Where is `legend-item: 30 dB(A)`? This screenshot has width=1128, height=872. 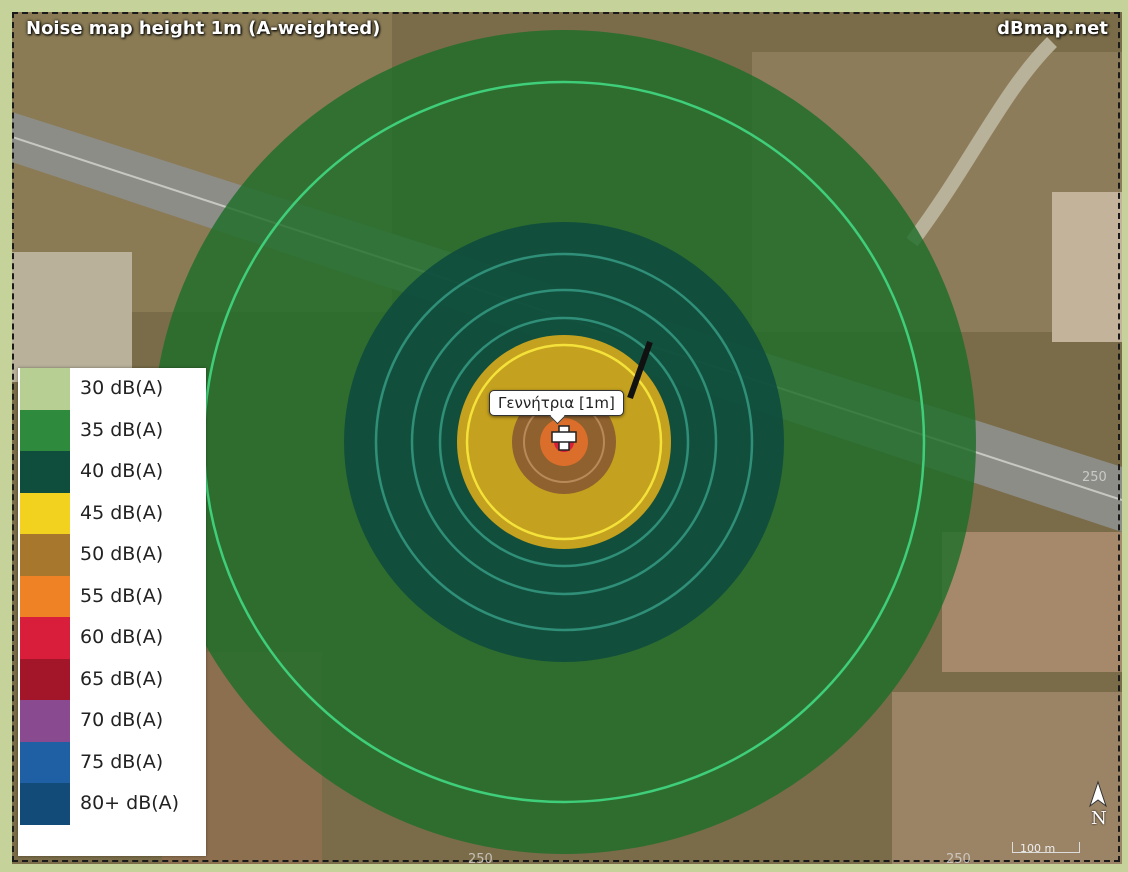 legend-item: 30 dB(A) is located at coordinates (112, 389).